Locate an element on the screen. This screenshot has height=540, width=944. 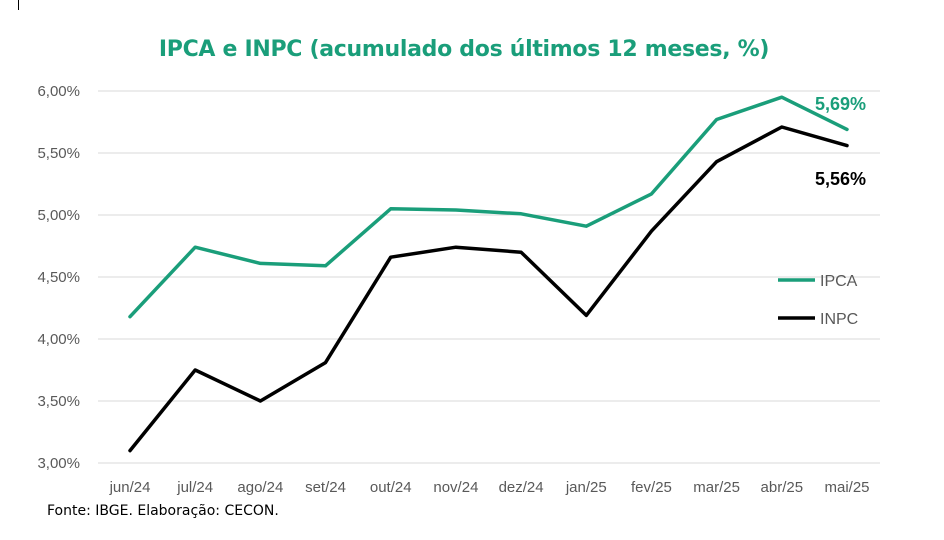
x-tick-label: dez/24 is located at coordinates (521, 487).